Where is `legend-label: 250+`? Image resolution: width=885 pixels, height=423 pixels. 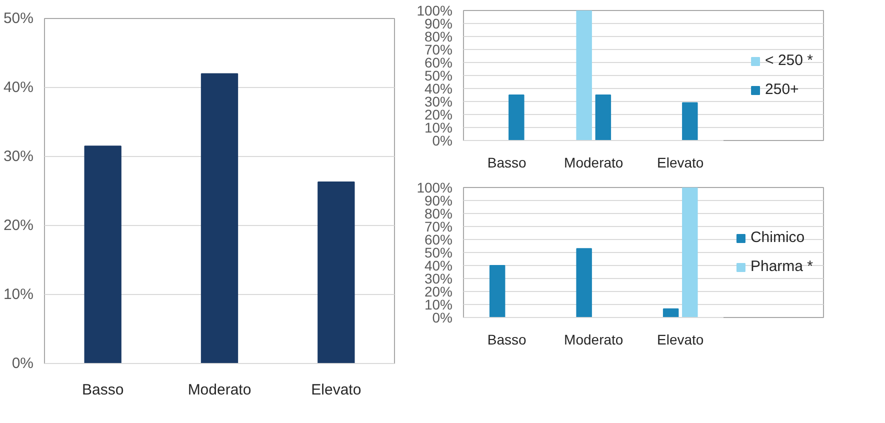 legend-label: 250+ is located at coordinates (782, 89).